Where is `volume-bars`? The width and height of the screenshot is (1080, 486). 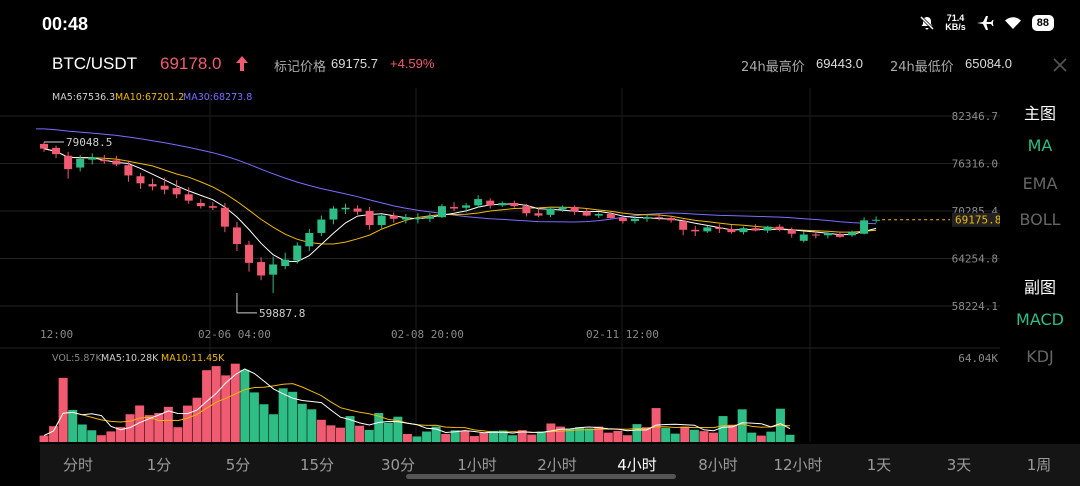
volume-bars is located at coordinates (417, 402).